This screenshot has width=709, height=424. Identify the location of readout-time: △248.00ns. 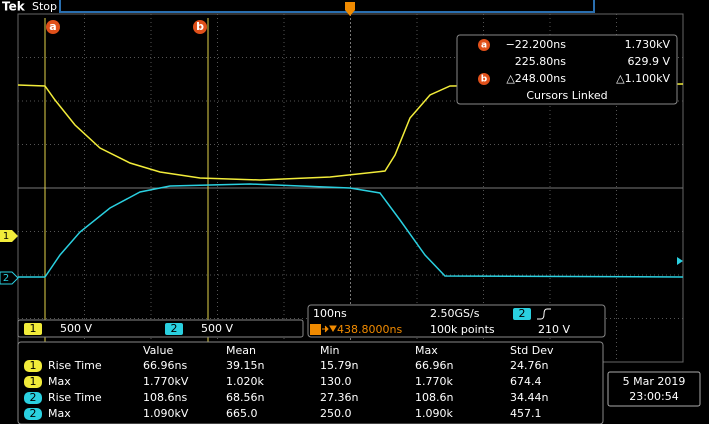
(536, 78).